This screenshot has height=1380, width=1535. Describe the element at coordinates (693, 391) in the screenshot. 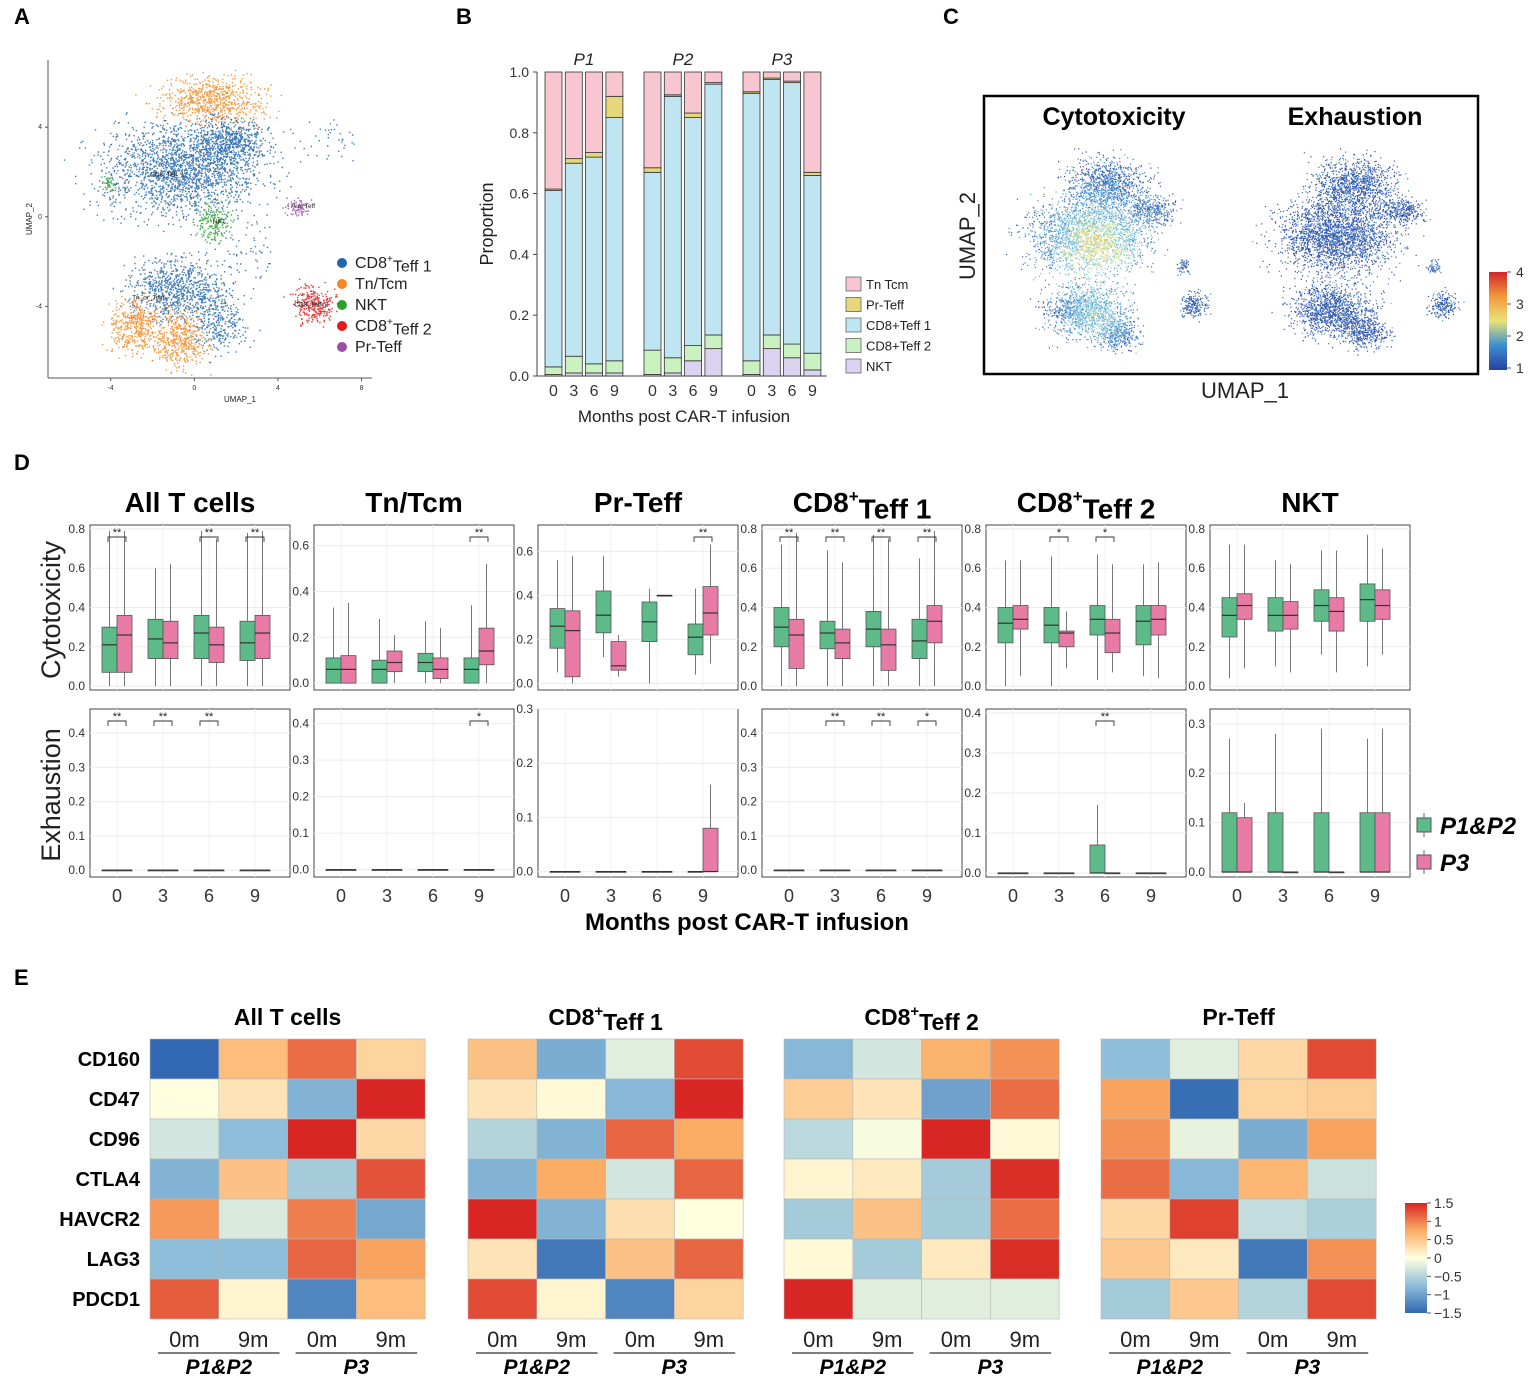

I see `b-x-tick-label: 6` at that location.